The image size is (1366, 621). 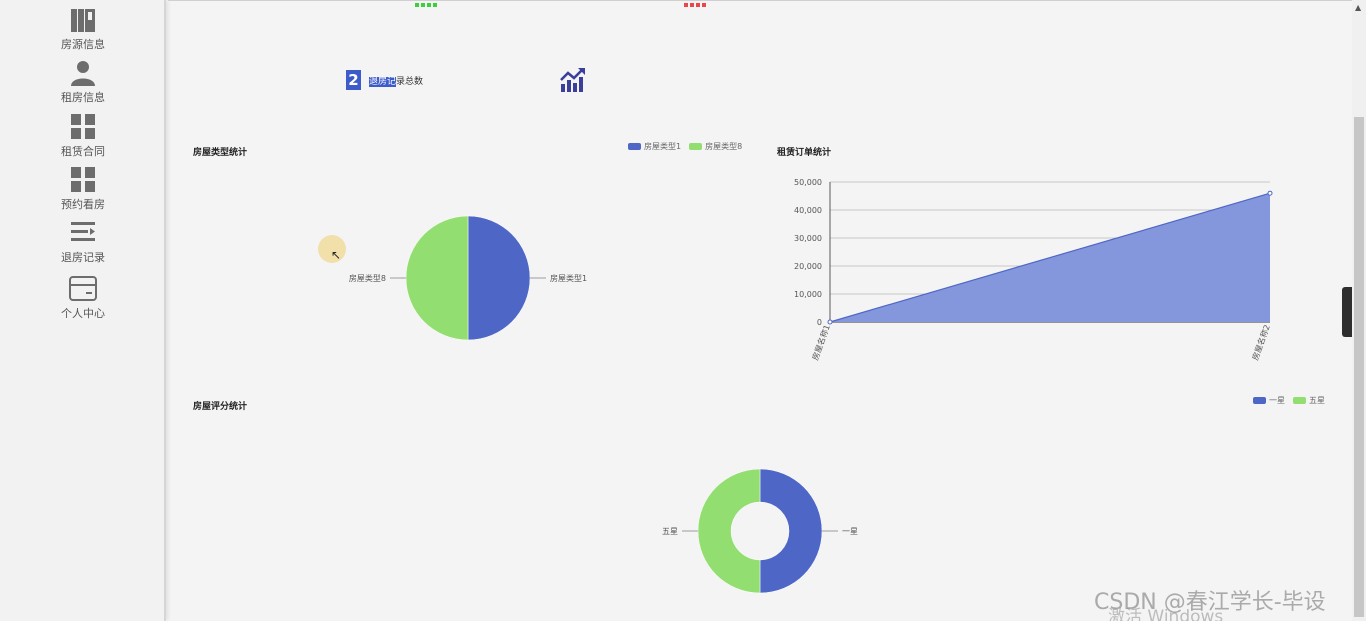 I want to click on legend-item: 五星, so click(x=1309, y=400).